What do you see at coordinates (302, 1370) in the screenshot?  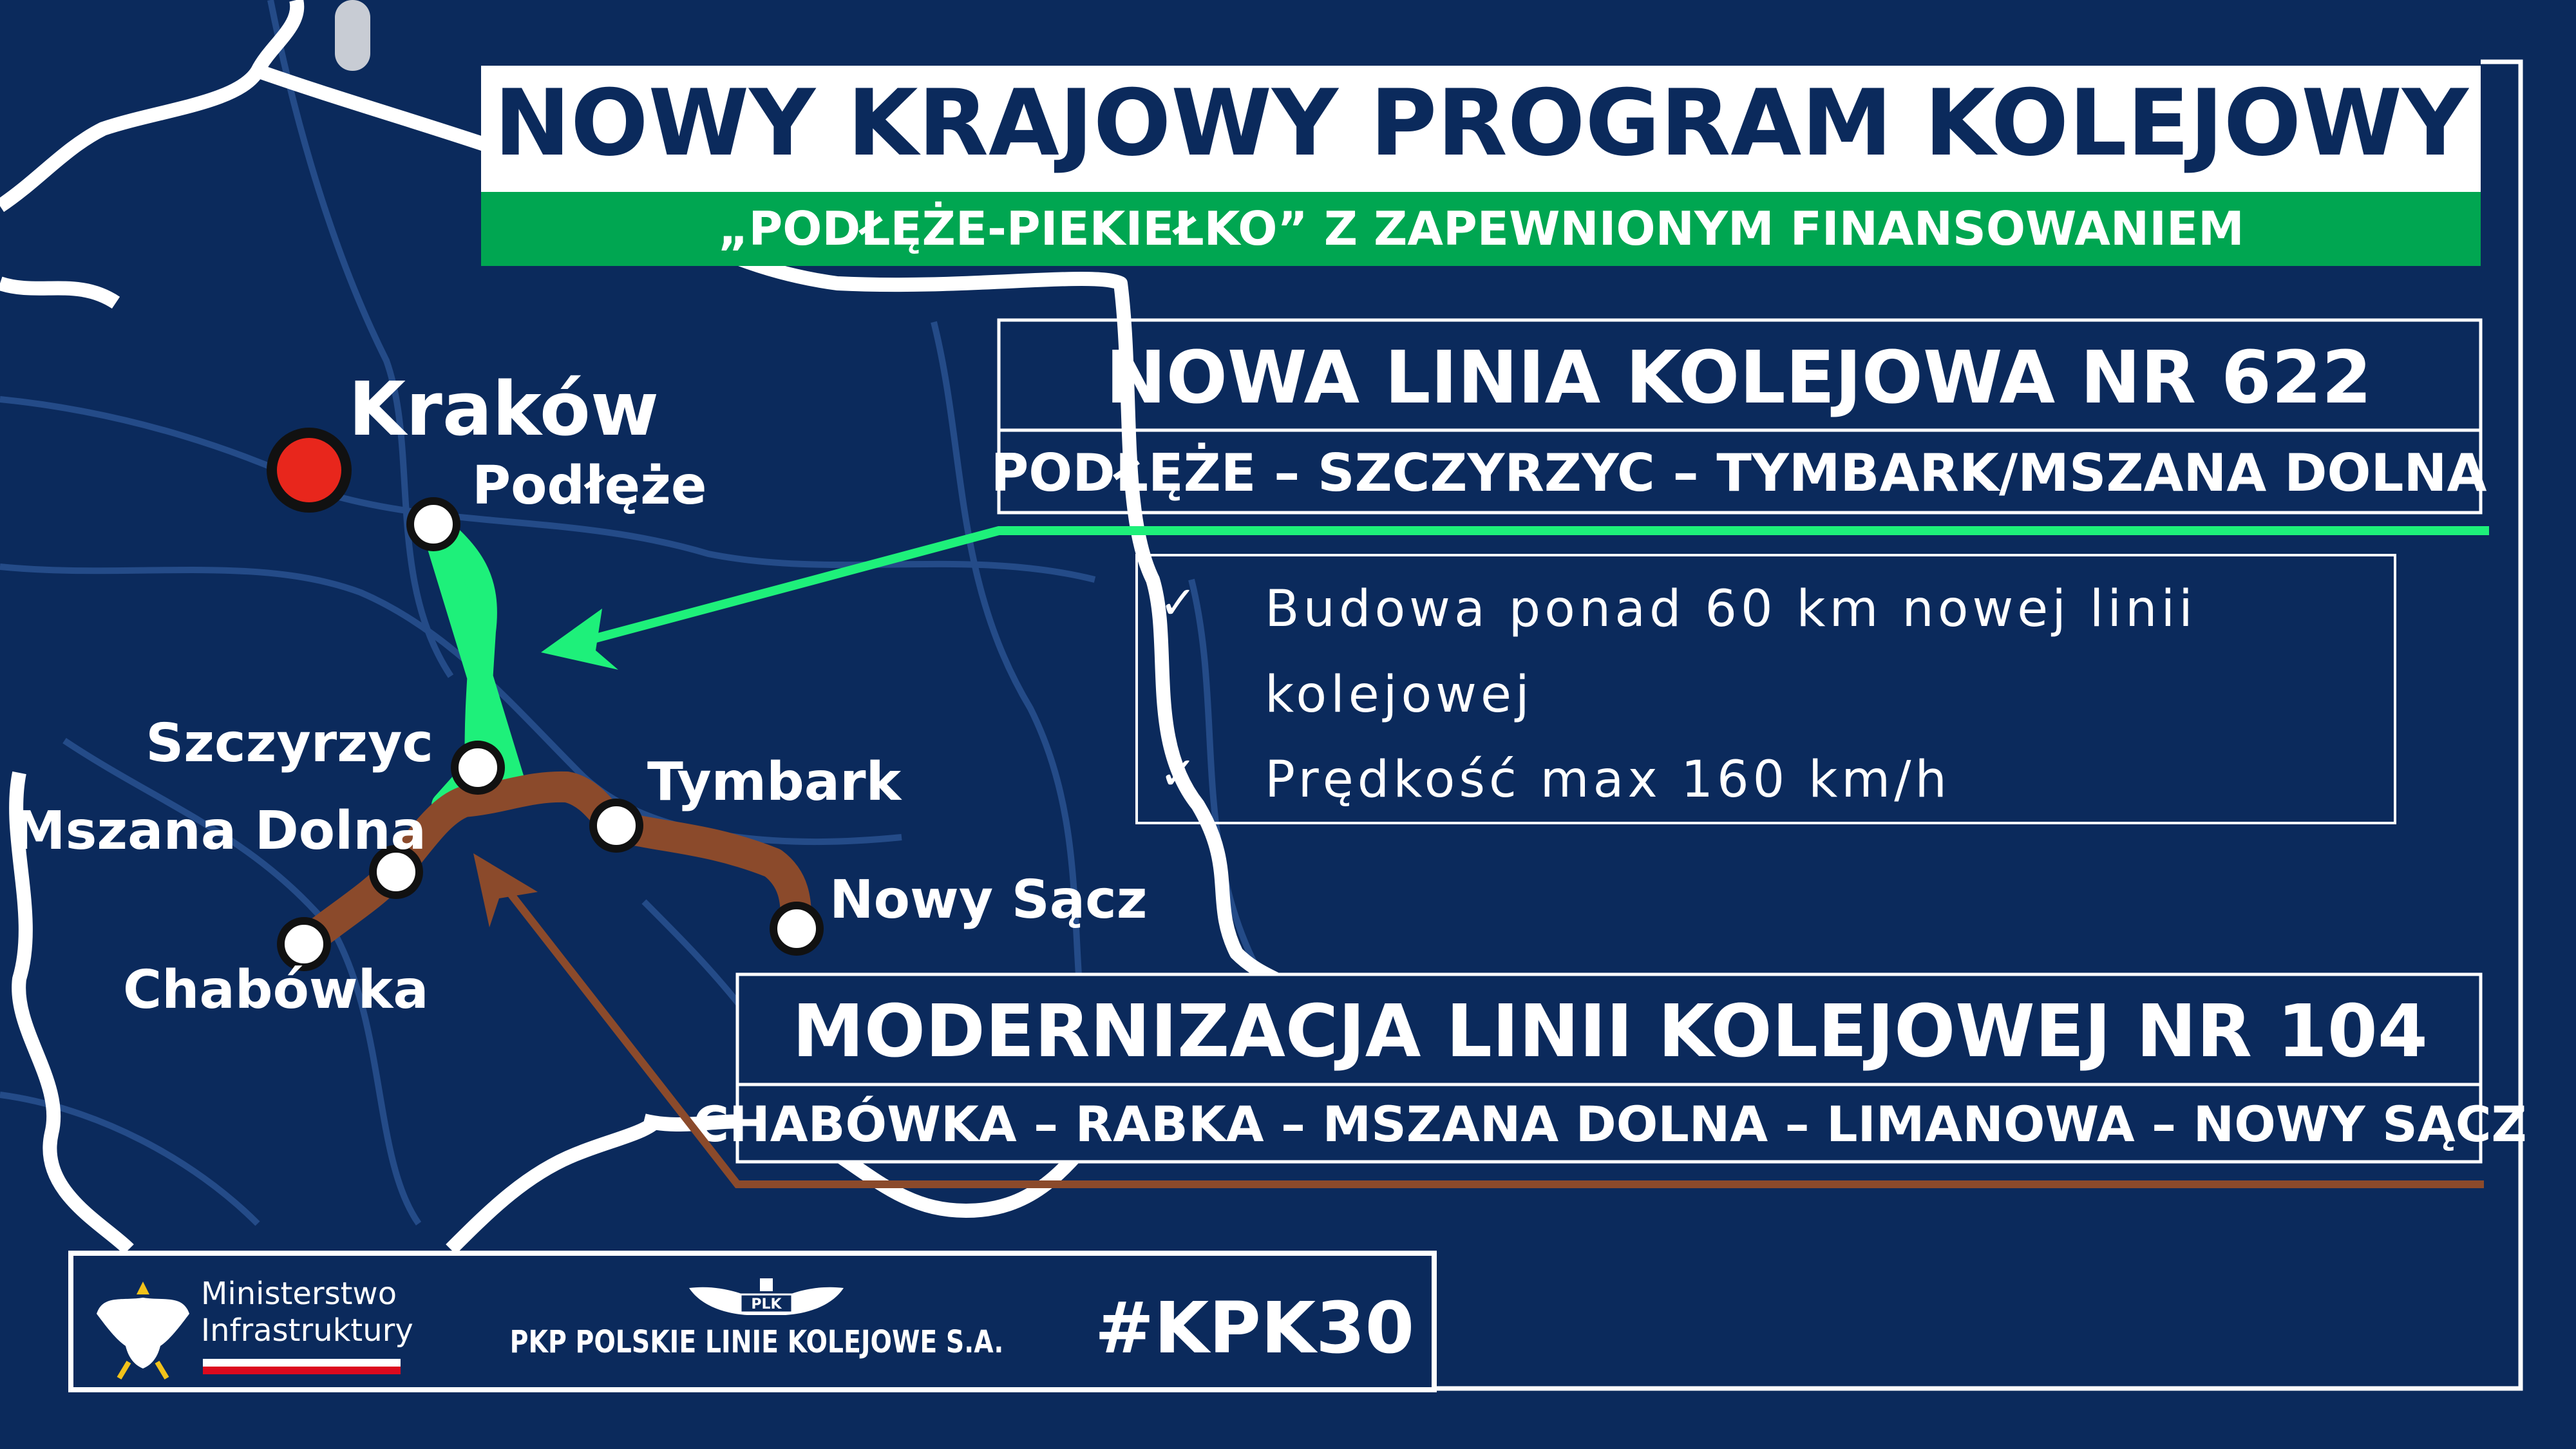 I see `flag-red` at bounding box center [302, 1370].